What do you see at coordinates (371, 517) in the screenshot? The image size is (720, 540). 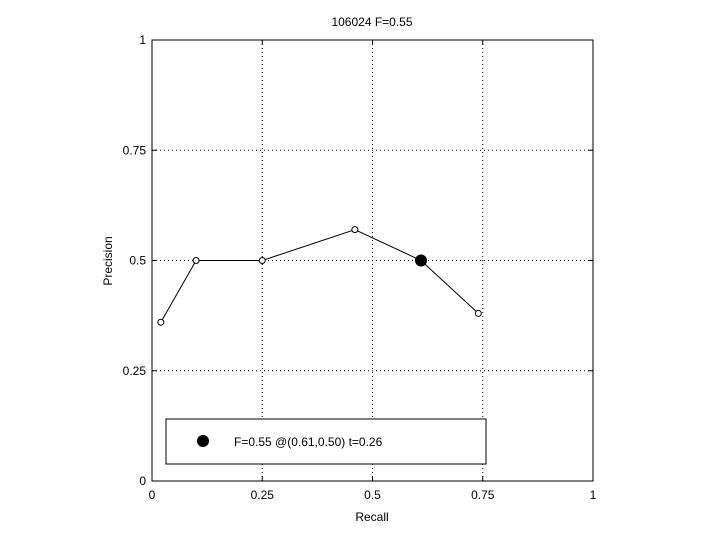 I see `x-axis-label: Recall` at bounding box center [371, 517].